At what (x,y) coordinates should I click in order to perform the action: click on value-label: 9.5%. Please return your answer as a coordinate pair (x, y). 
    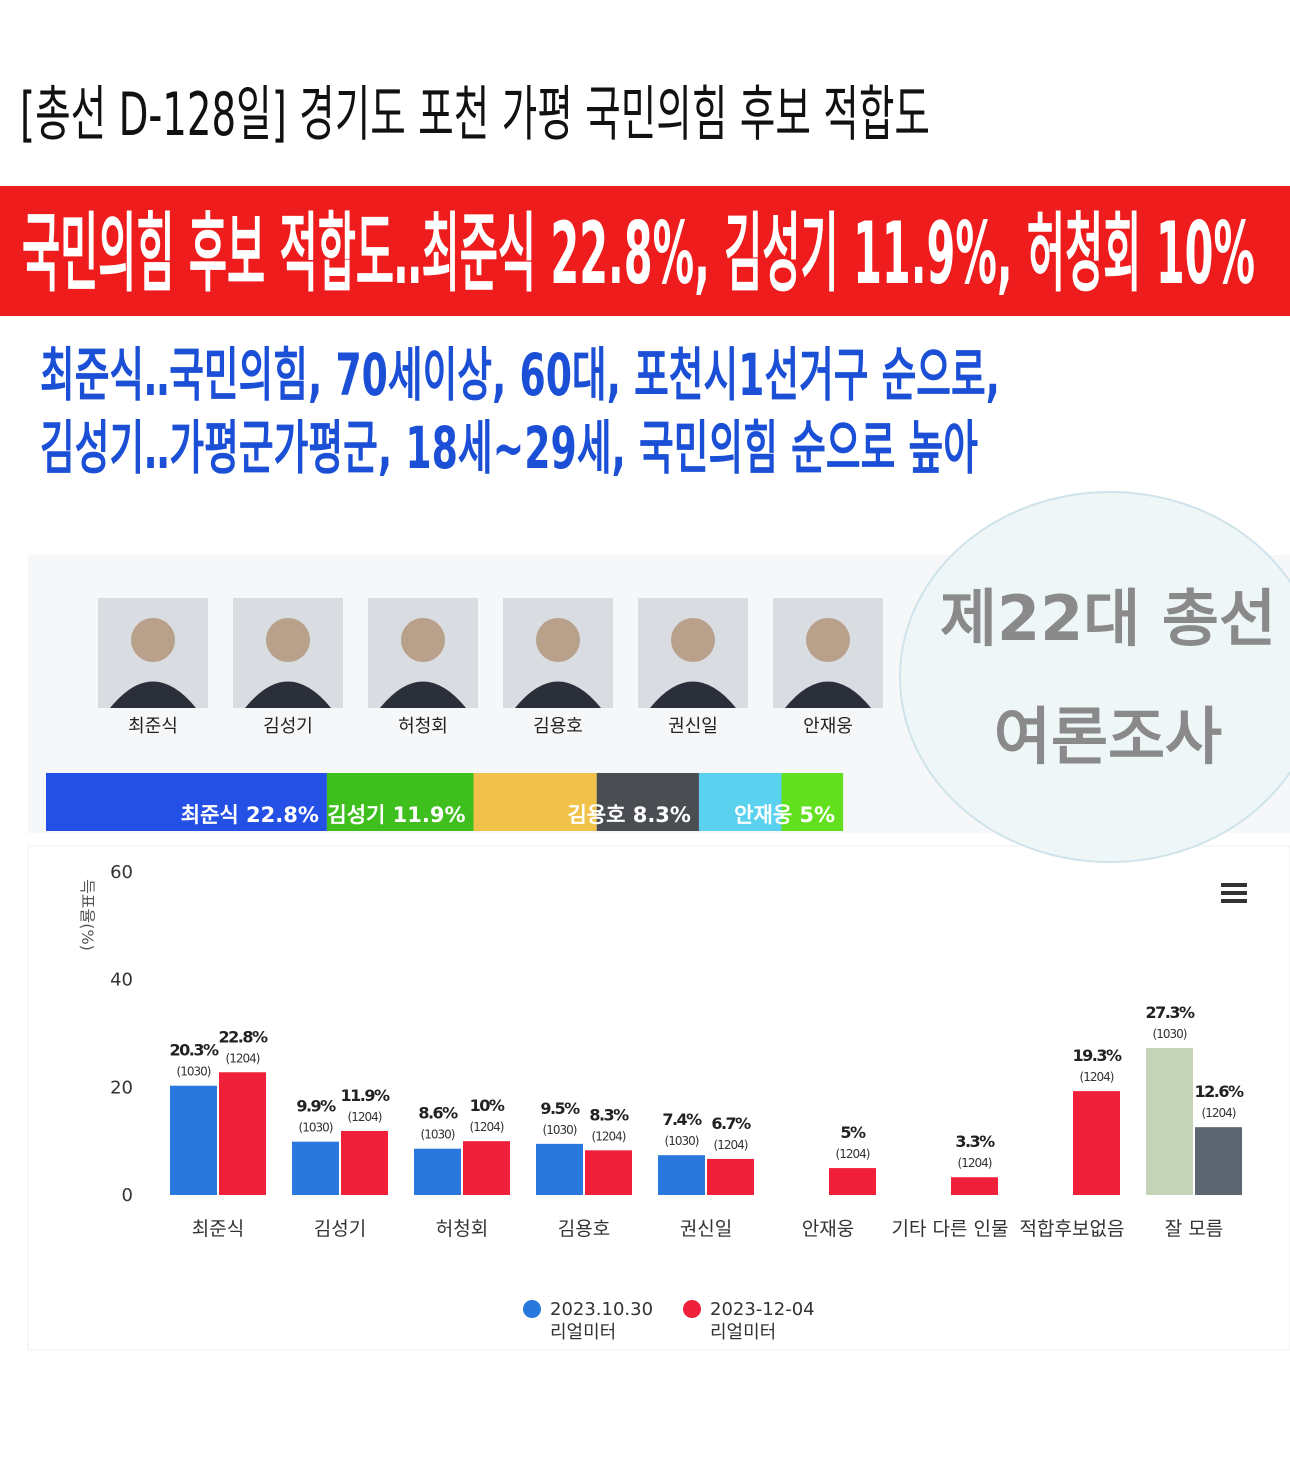
    Looking at the image, I should click on (560, 1108).